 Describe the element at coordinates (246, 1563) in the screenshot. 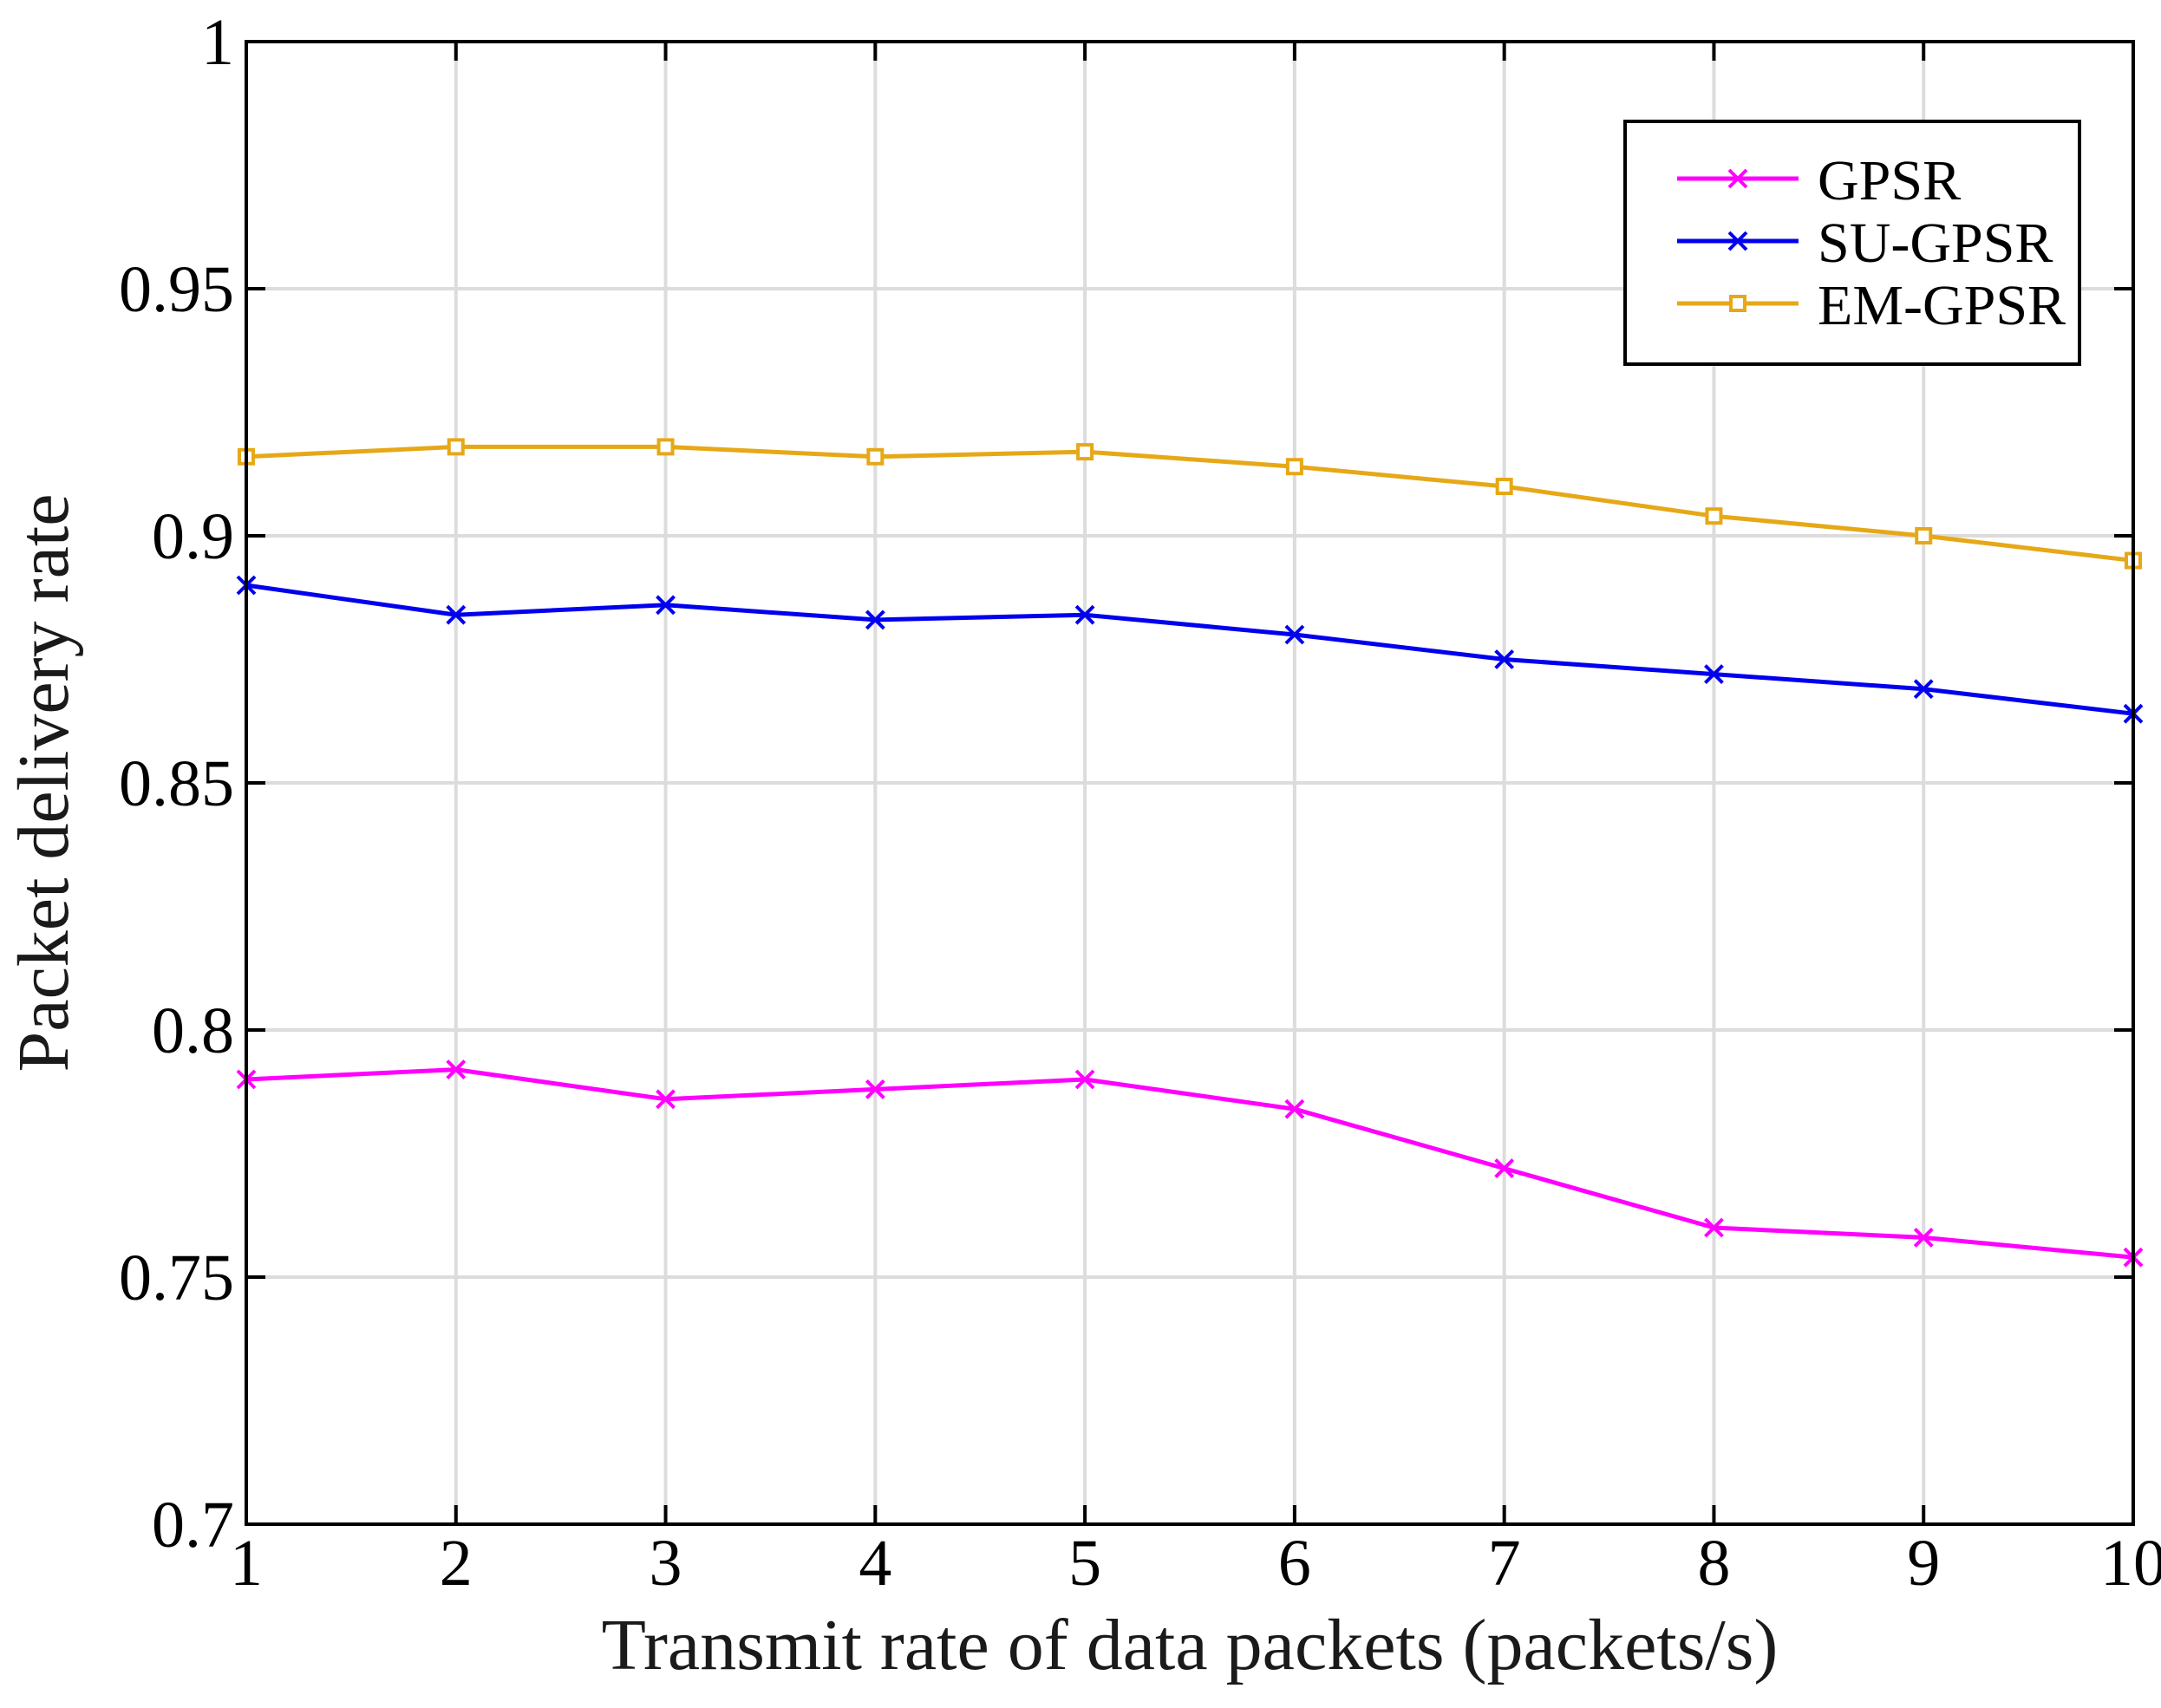

I see `x-tick-label: 1` at that location.